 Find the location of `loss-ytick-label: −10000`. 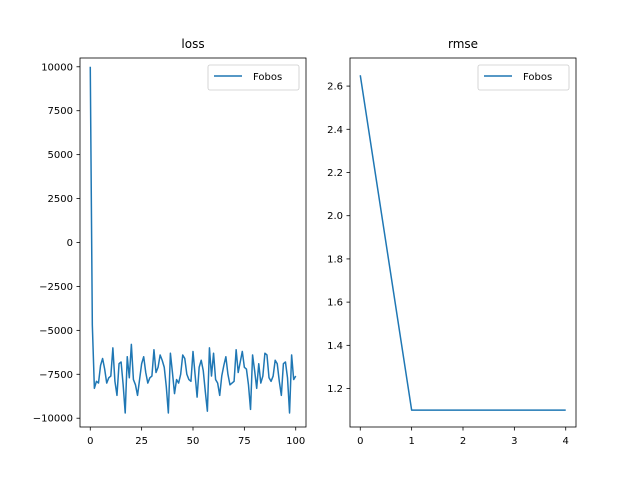

loss-ytick-label: −10000 is located at coordinates (53, 419).